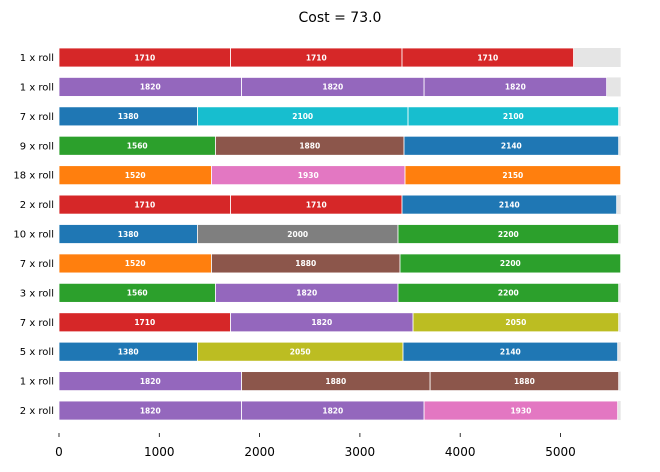 This screenshot has width=660, height=472. I want to click on x-tick-label: 0, so click(59, 452).